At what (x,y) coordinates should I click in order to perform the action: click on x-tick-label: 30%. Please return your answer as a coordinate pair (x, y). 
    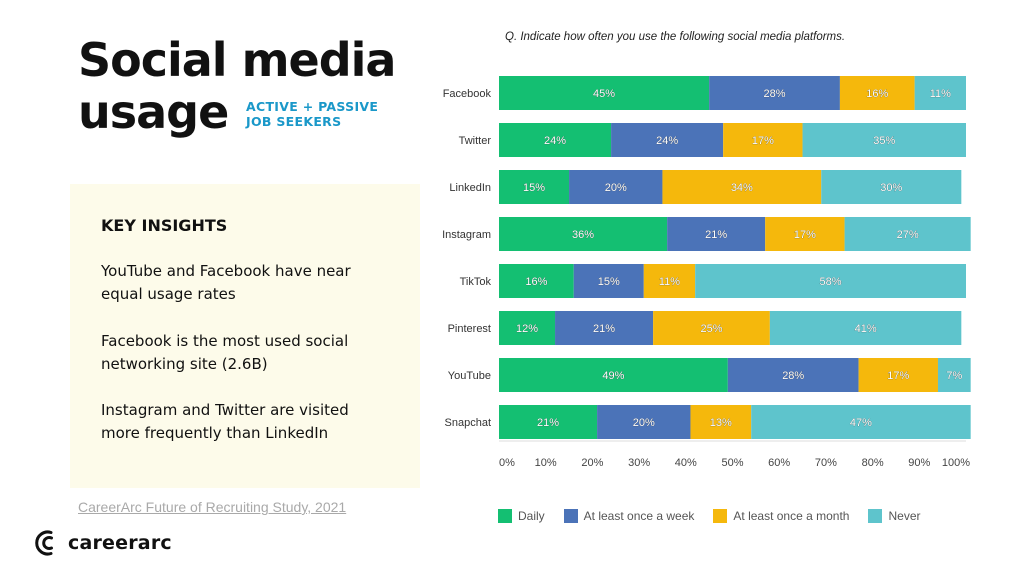
    Looking at the image, I should click on (639, 463).